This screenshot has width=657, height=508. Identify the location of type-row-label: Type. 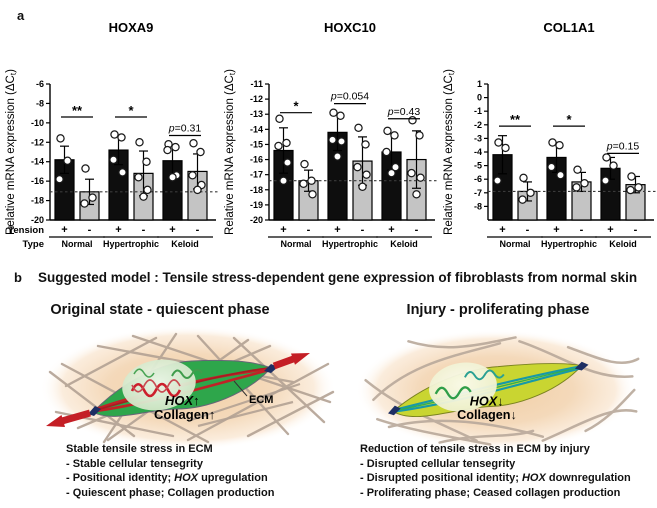
(33, 244).